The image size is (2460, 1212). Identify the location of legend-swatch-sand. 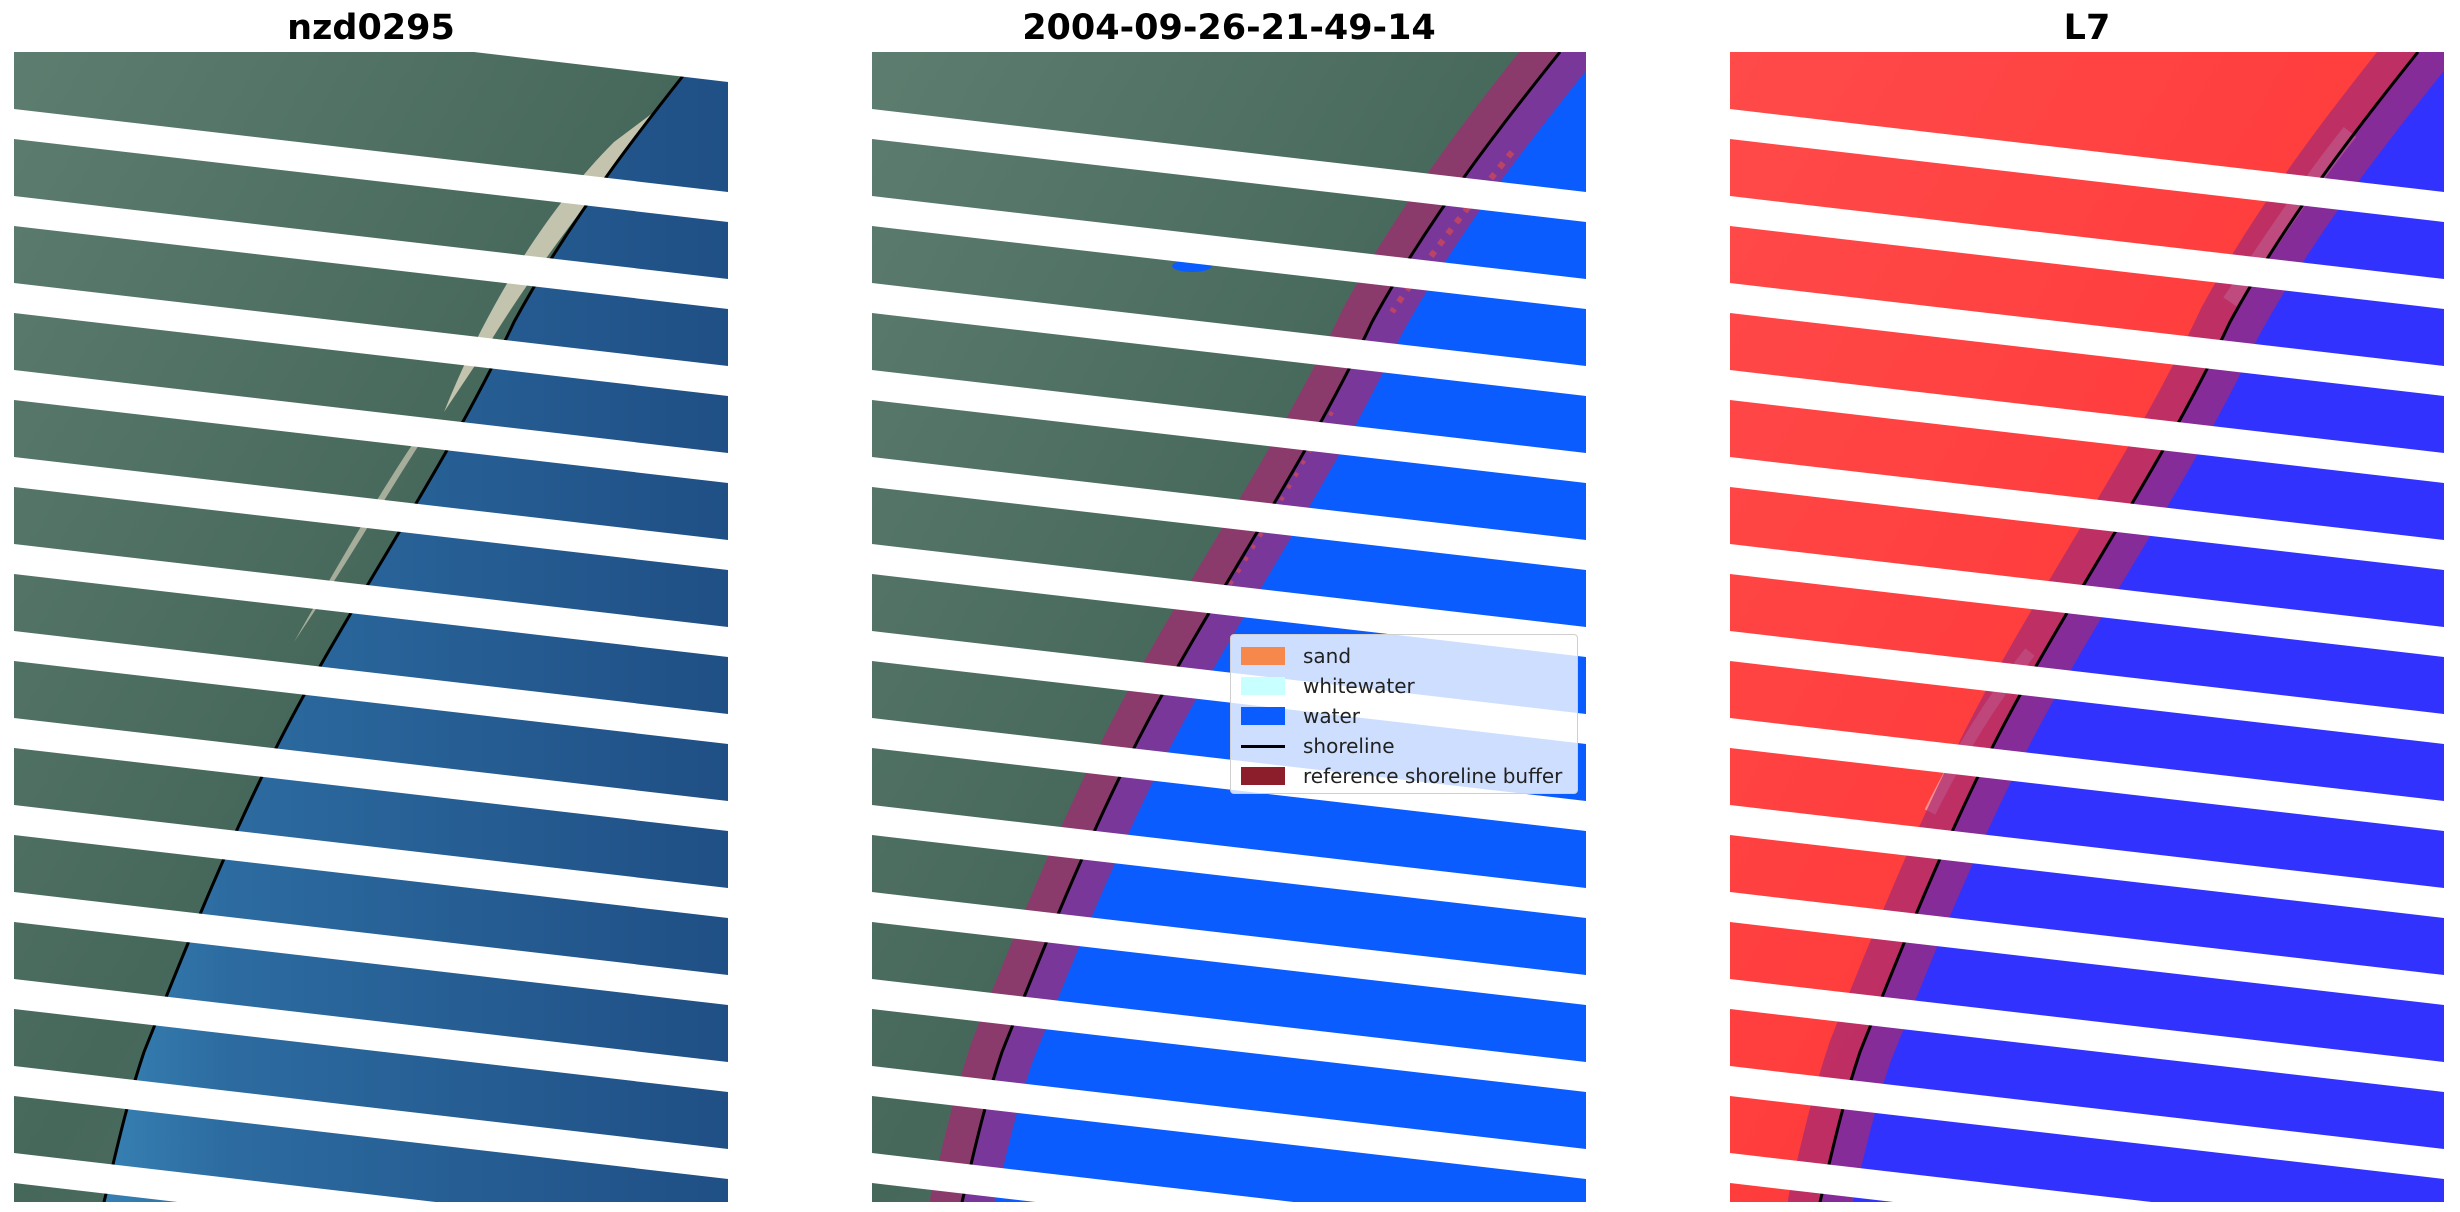
(1263, 656).